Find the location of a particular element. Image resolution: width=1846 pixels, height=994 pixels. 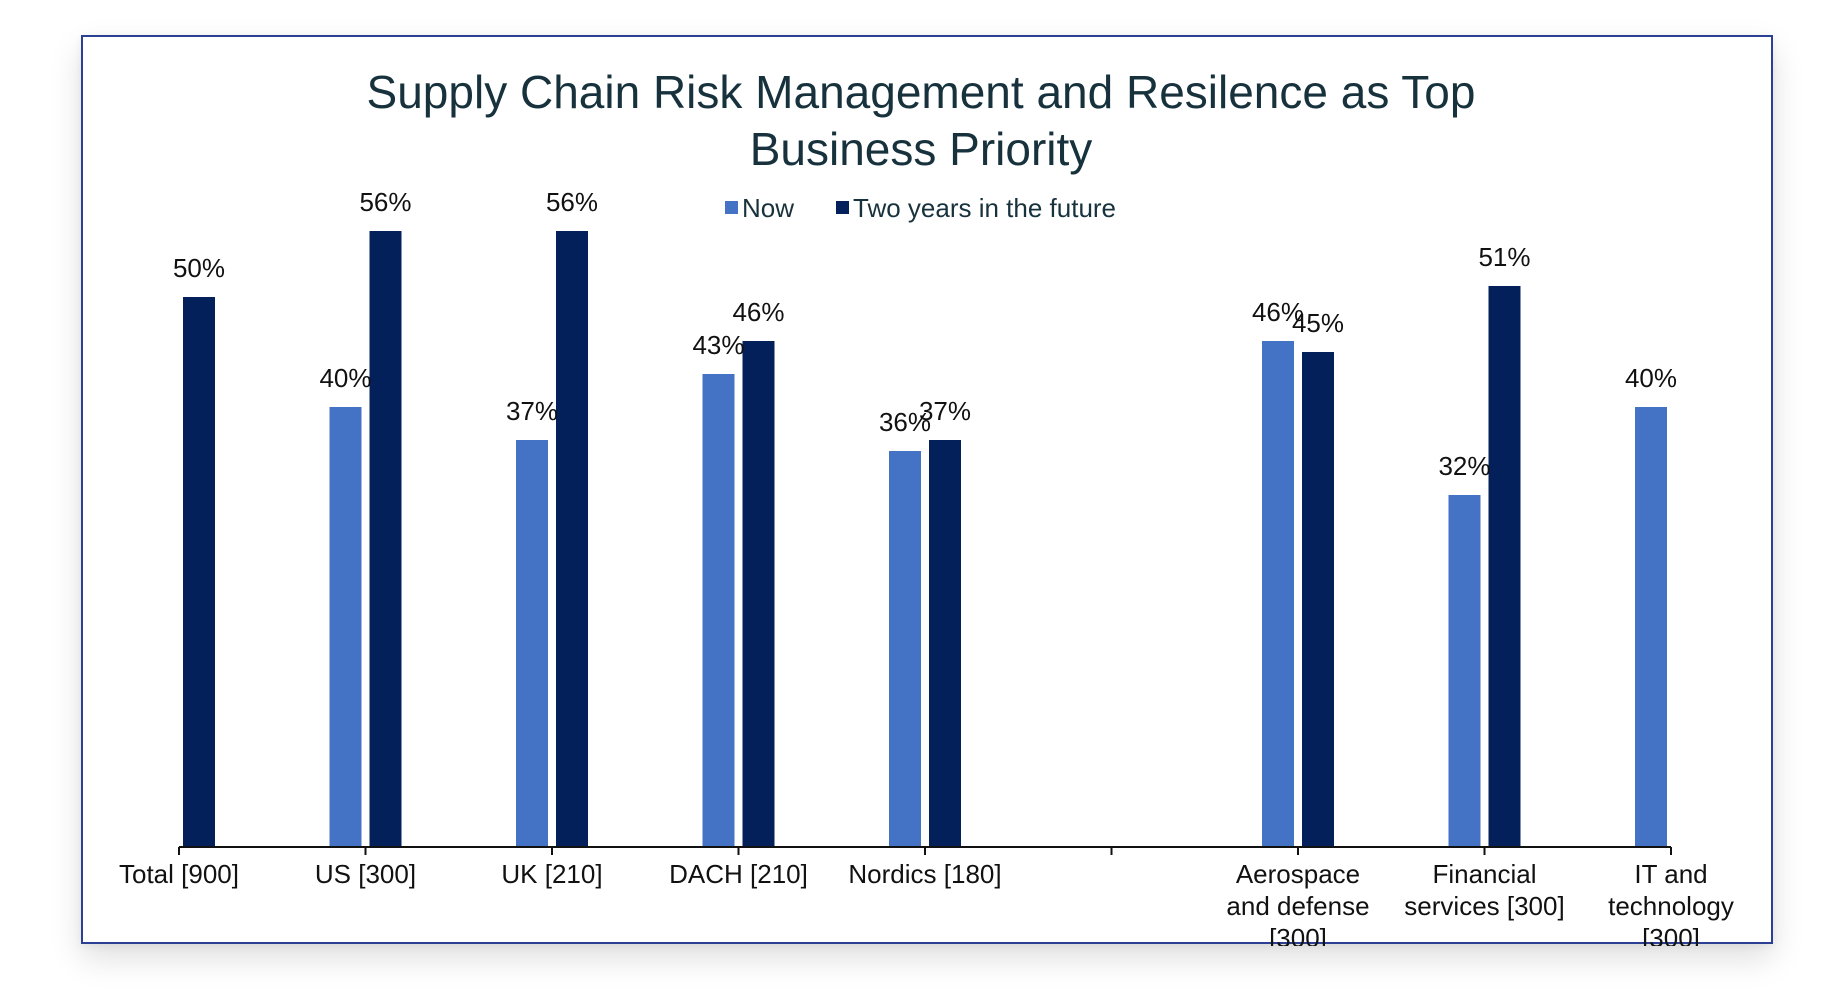

legend-swatch-now is located at coordinates (731, 207).